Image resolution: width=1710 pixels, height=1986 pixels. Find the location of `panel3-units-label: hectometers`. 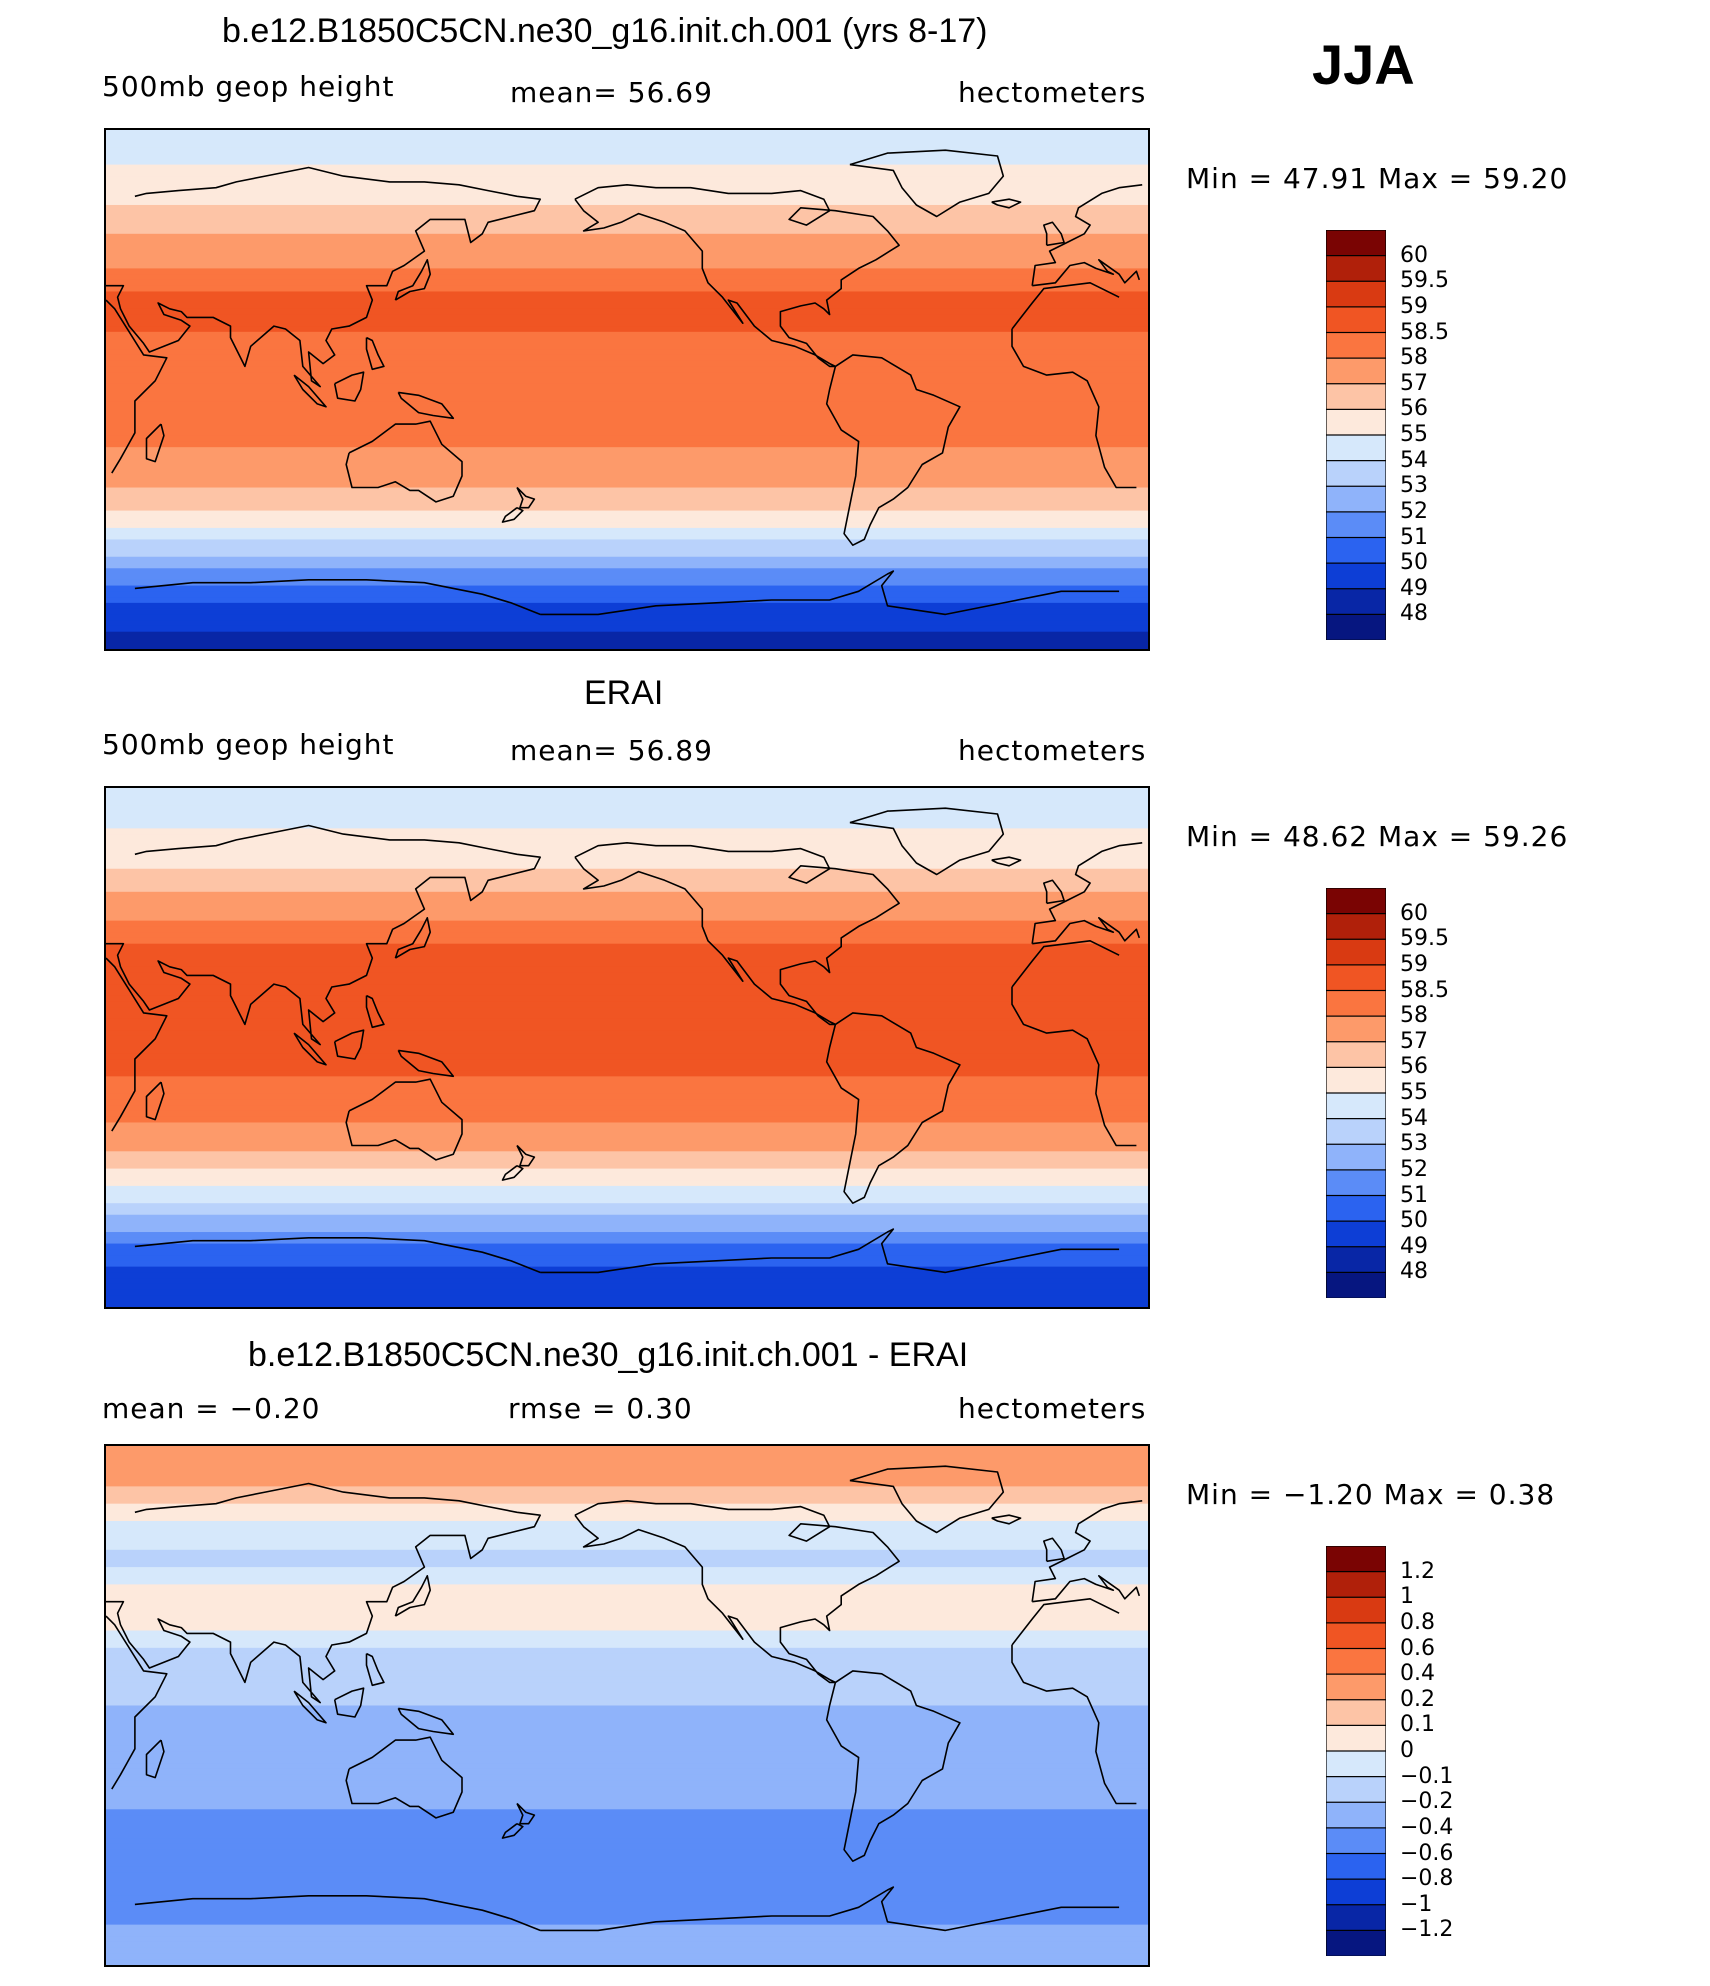

panel3-units-label: hectometers is located at coordinates (1052, 1408).